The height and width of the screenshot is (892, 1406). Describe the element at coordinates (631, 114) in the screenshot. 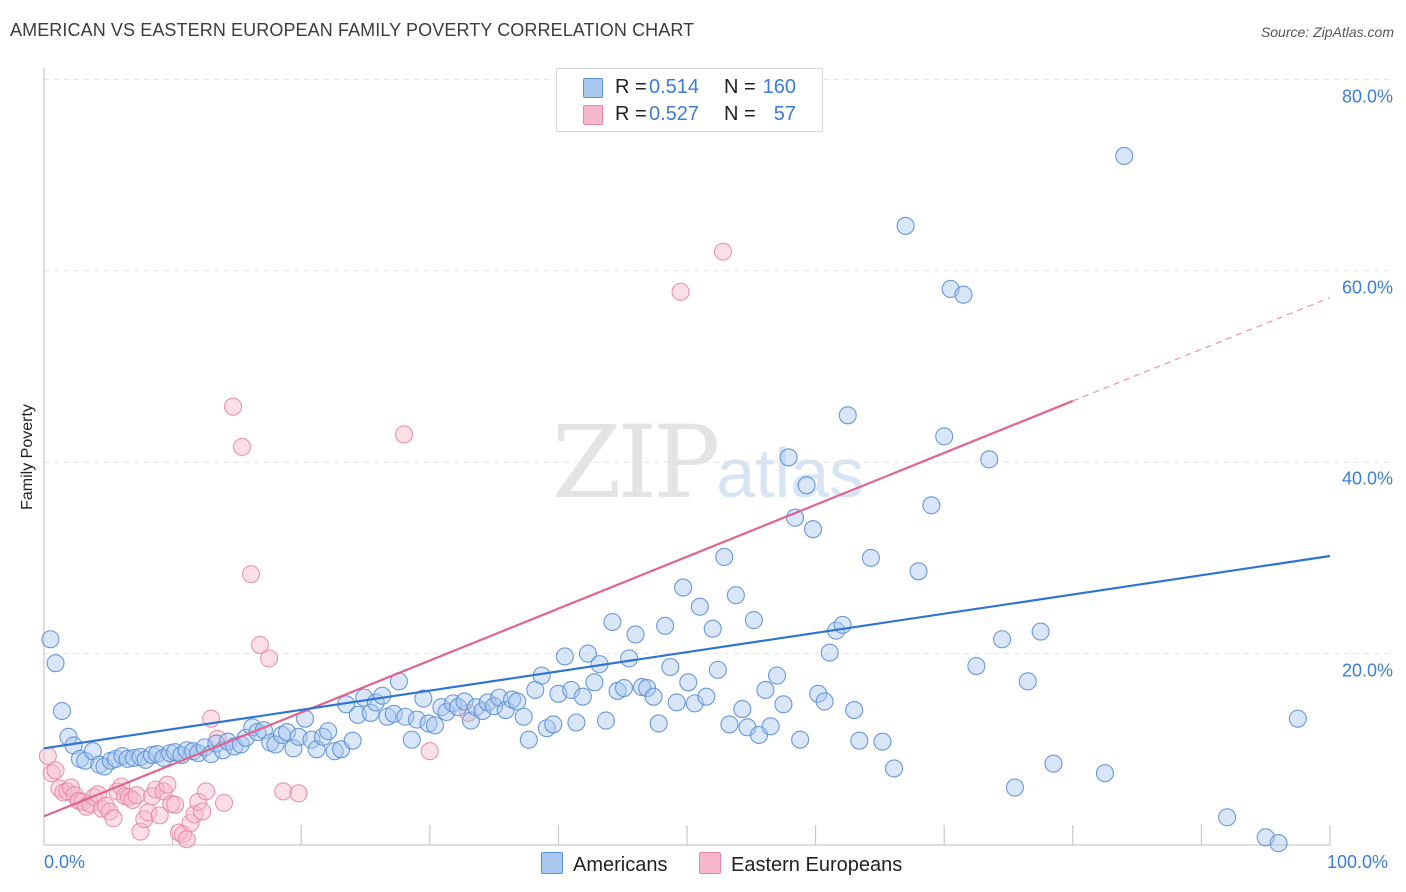

I see `eastern-r-label: R =` at that location.